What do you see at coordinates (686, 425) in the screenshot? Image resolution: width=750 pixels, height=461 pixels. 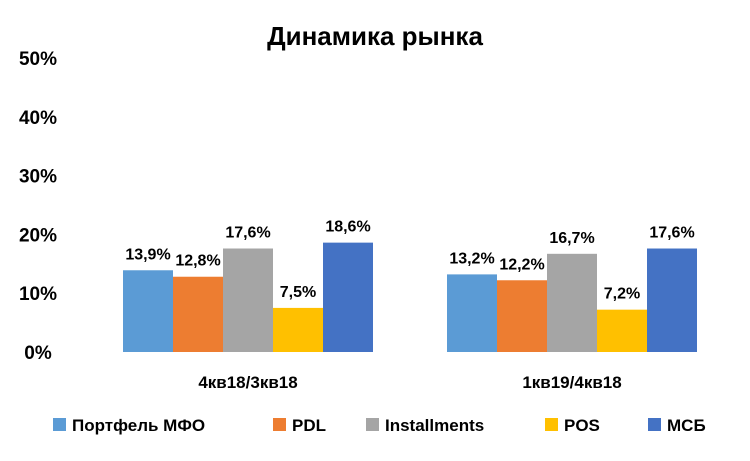 I see `legend-label: МСБ` at bounding box center [686, 425].